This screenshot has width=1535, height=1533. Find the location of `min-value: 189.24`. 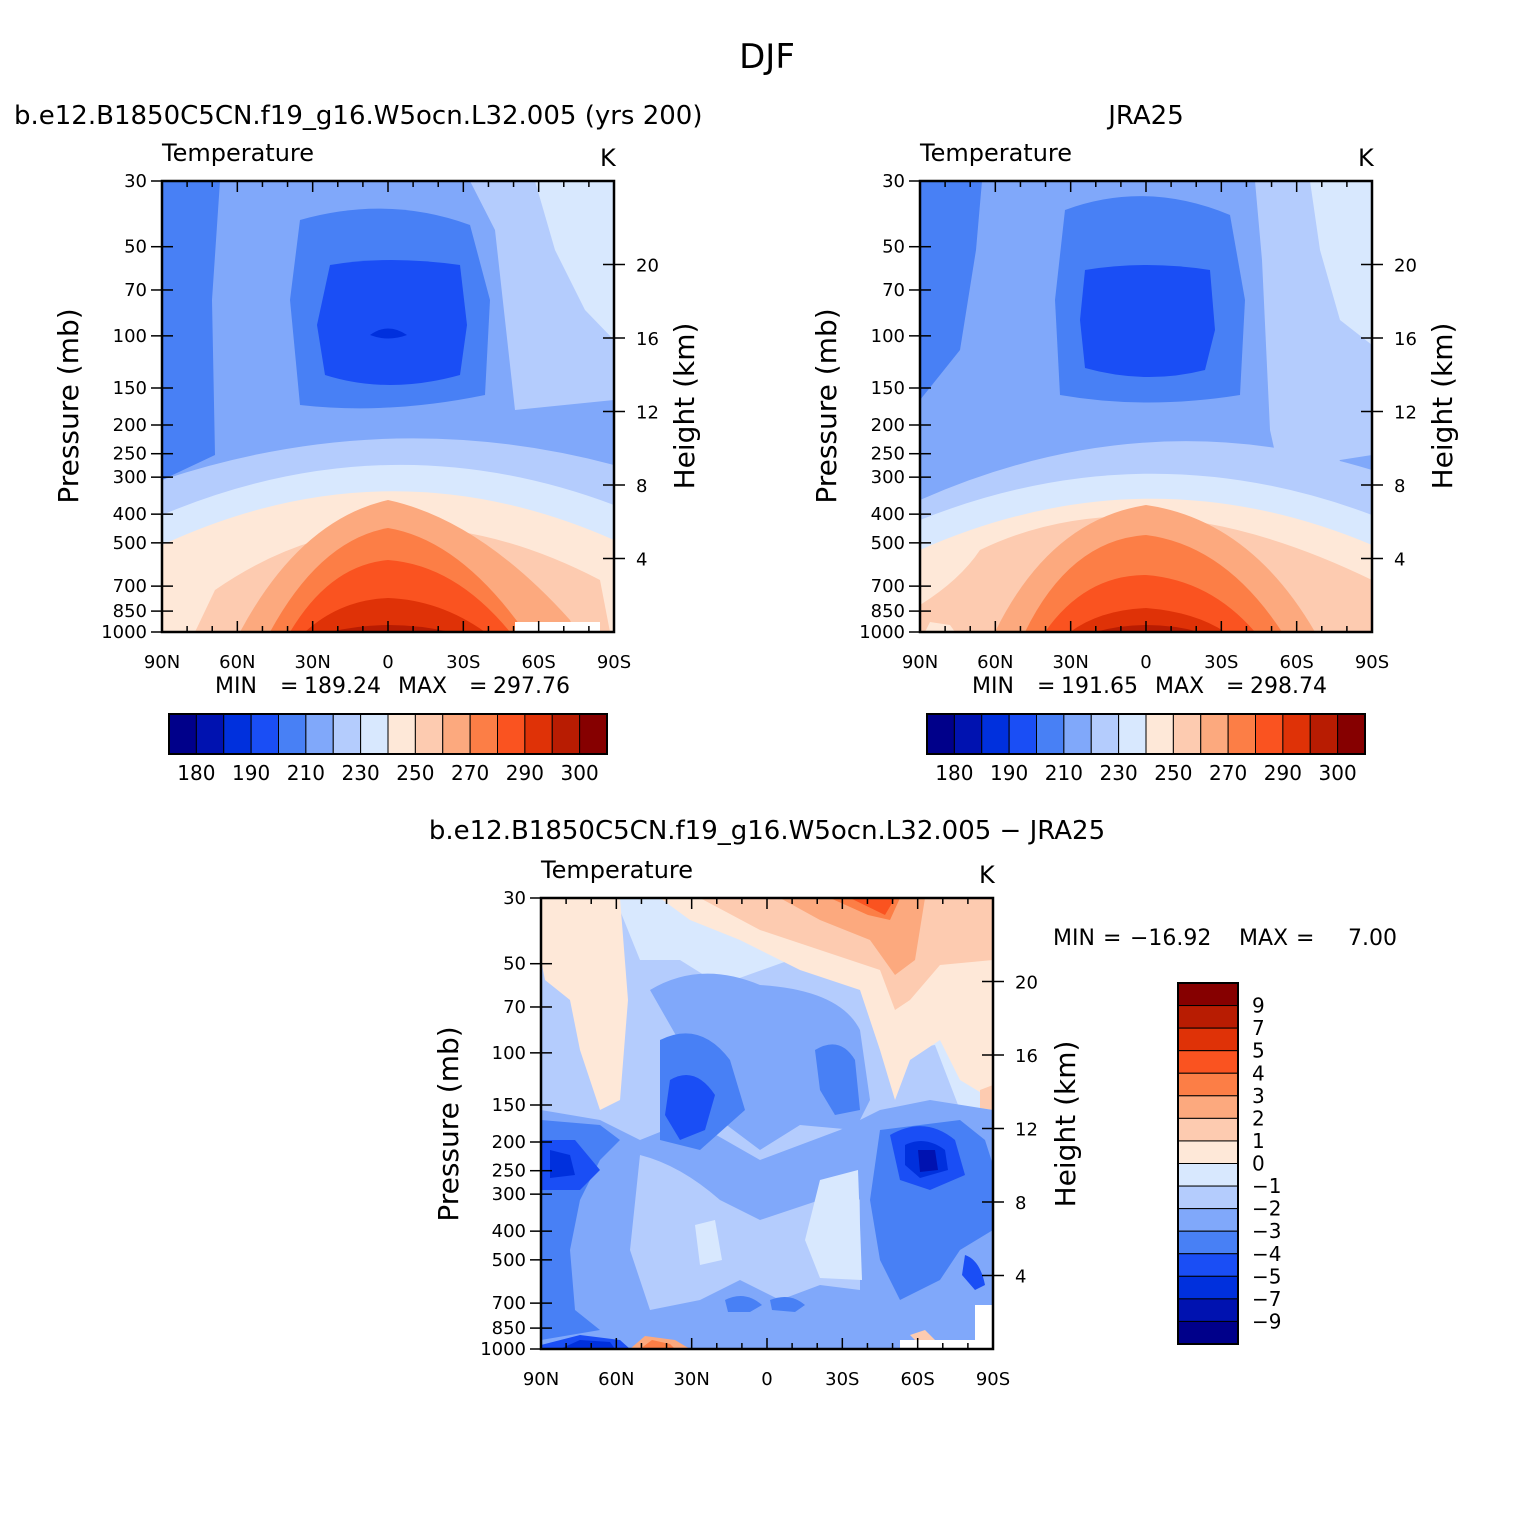

min-value: 189.24 is located at coordinates (342, 686).